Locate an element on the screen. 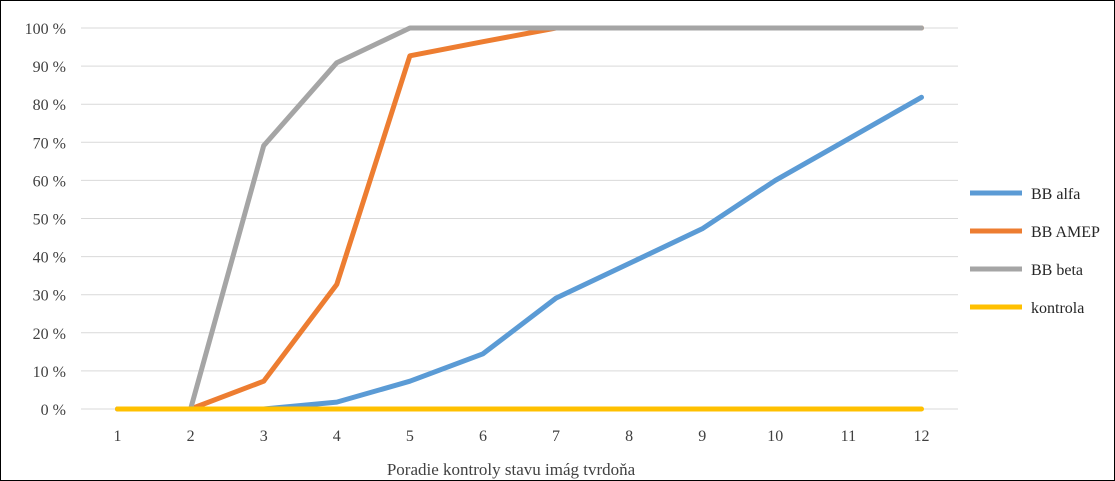 This screenshot has height=481, width=1115. y-tick-label: 20 % is located at coordinates (49, 334).